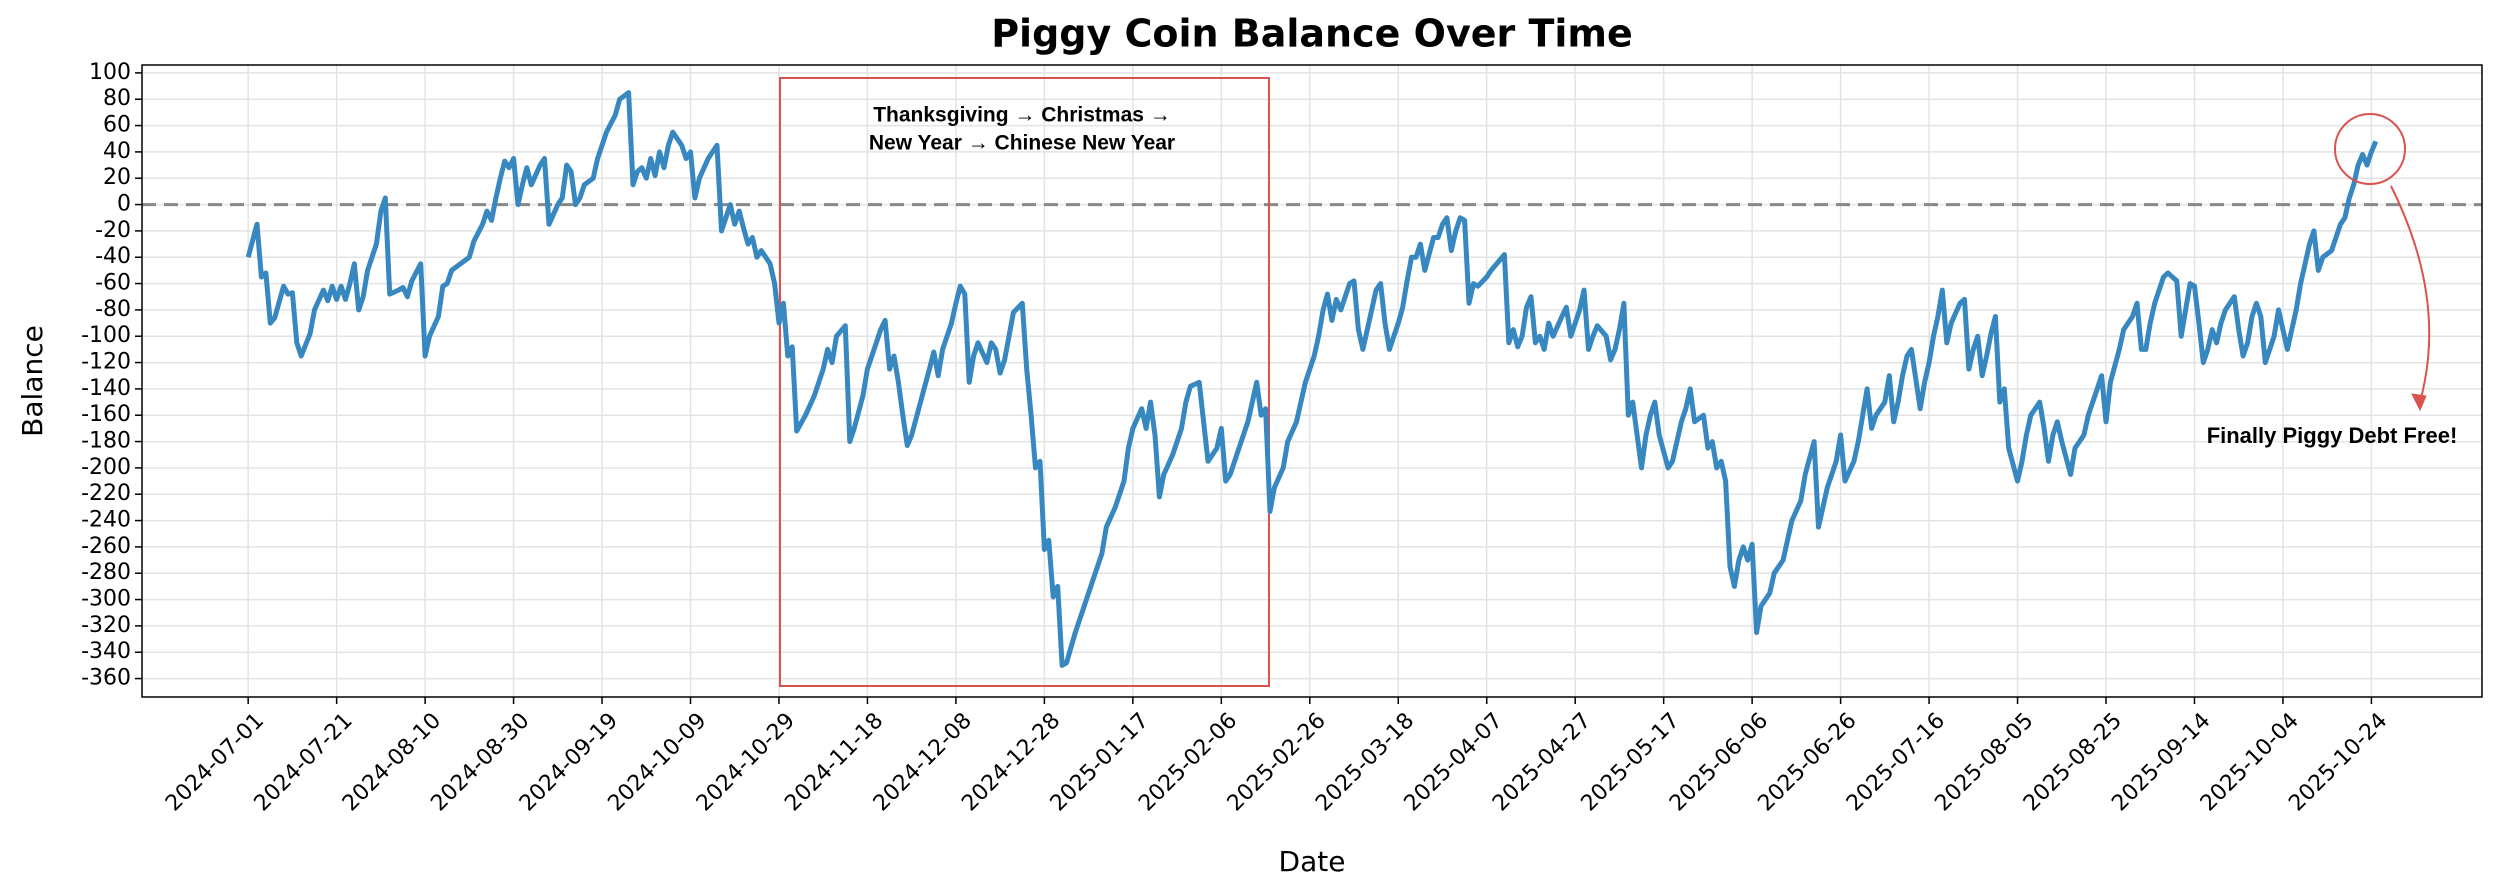 Image resolution: width=2500 pixels, height=881 pixels. Describe the element at coordinates (106, 572) in the screenshot. I see `y-tick-label: -280` at that location.